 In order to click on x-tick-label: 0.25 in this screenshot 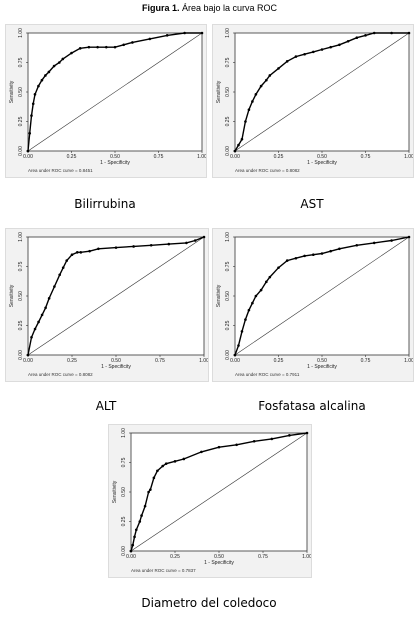, I will do `click(175, 557)`.